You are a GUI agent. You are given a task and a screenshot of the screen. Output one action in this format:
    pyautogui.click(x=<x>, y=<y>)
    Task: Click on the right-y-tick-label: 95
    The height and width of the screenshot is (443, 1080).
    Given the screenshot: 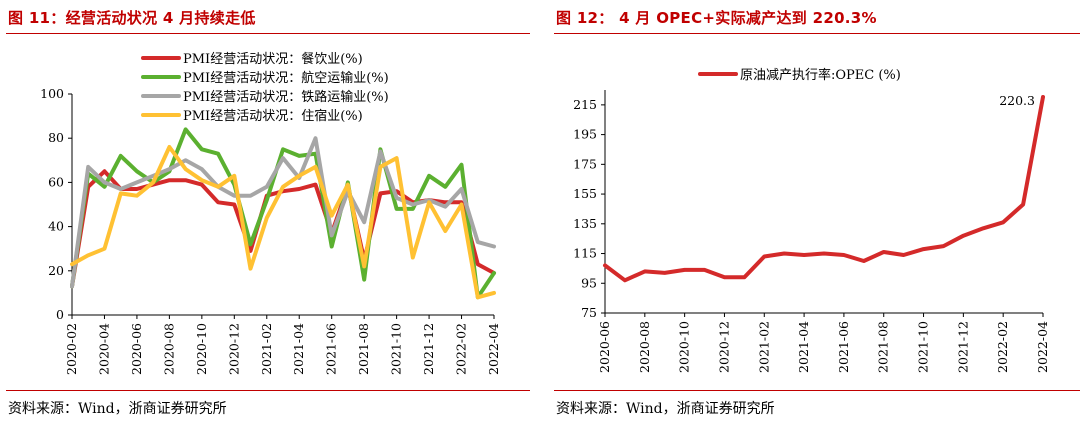 What is the action you would take?
    pyautogui.click(x=589, y=282)
    